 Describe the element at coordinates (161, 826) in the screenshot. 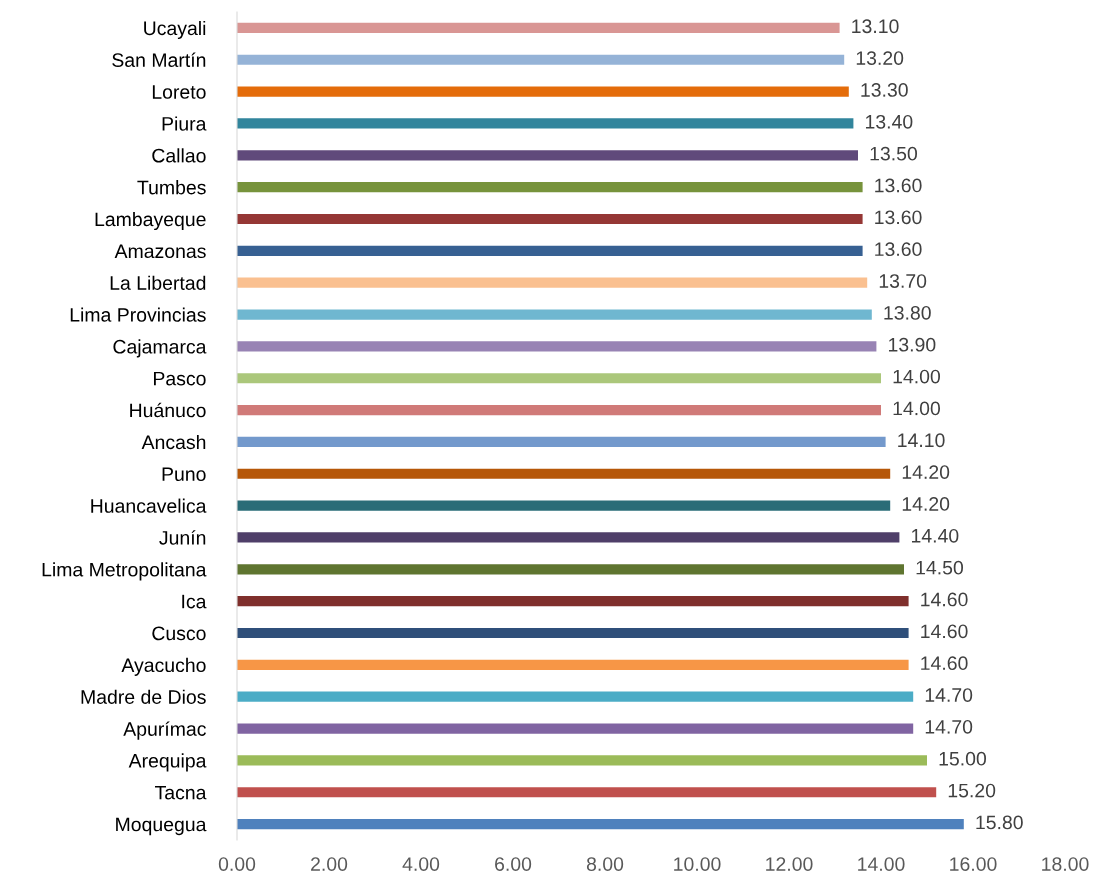

I see `y-tick-label: Moquegua` at that location.